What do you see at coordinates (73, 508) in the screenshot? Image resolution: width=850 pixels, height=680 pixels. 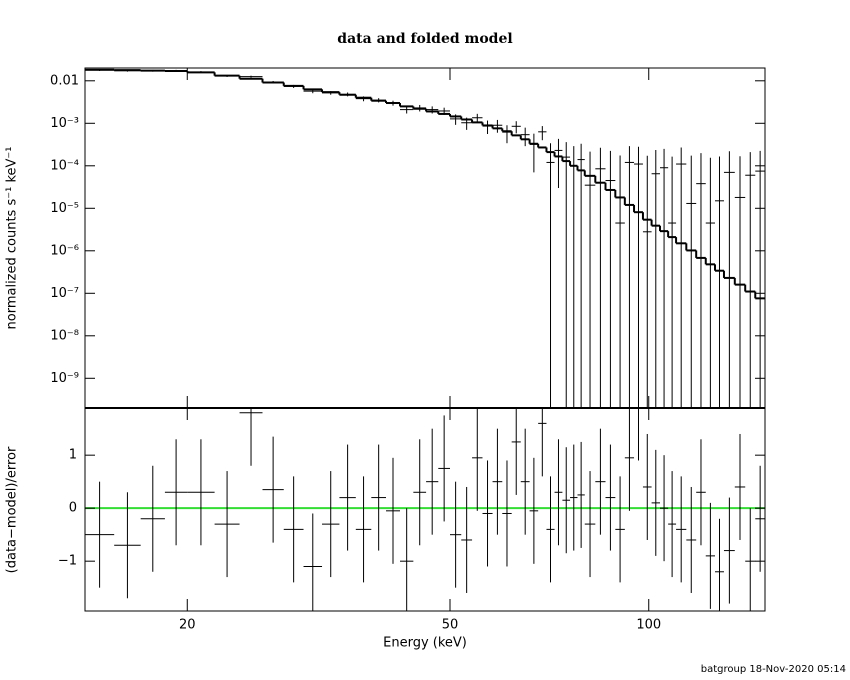 I see `y-tick-label: 0` at bounding box center [73, 508].